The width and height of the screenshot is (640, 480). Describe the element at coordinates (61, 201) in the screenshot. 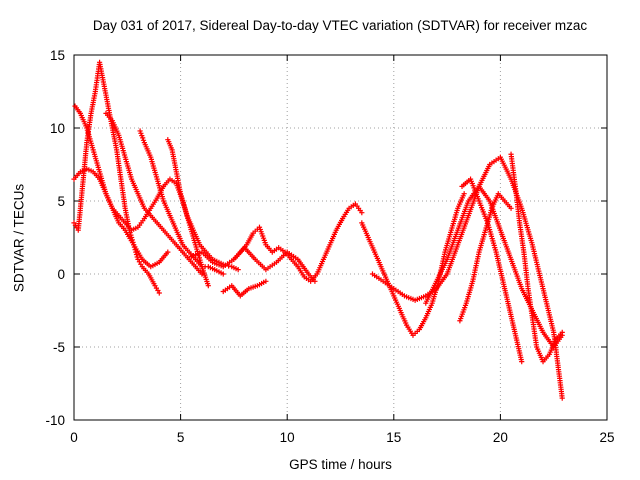

I see `y-tick-label: 5` at that location.